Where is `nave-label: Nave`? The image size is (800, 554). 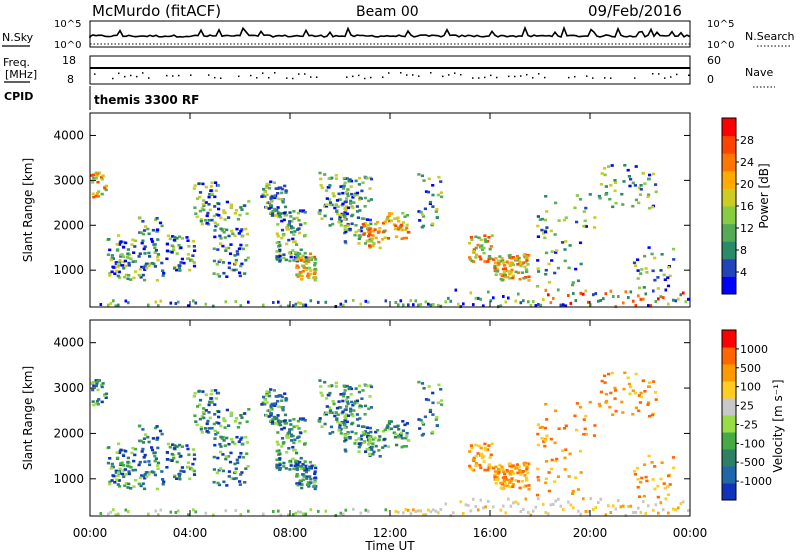 nave-label: Nave is located at coordinates (759, 72).